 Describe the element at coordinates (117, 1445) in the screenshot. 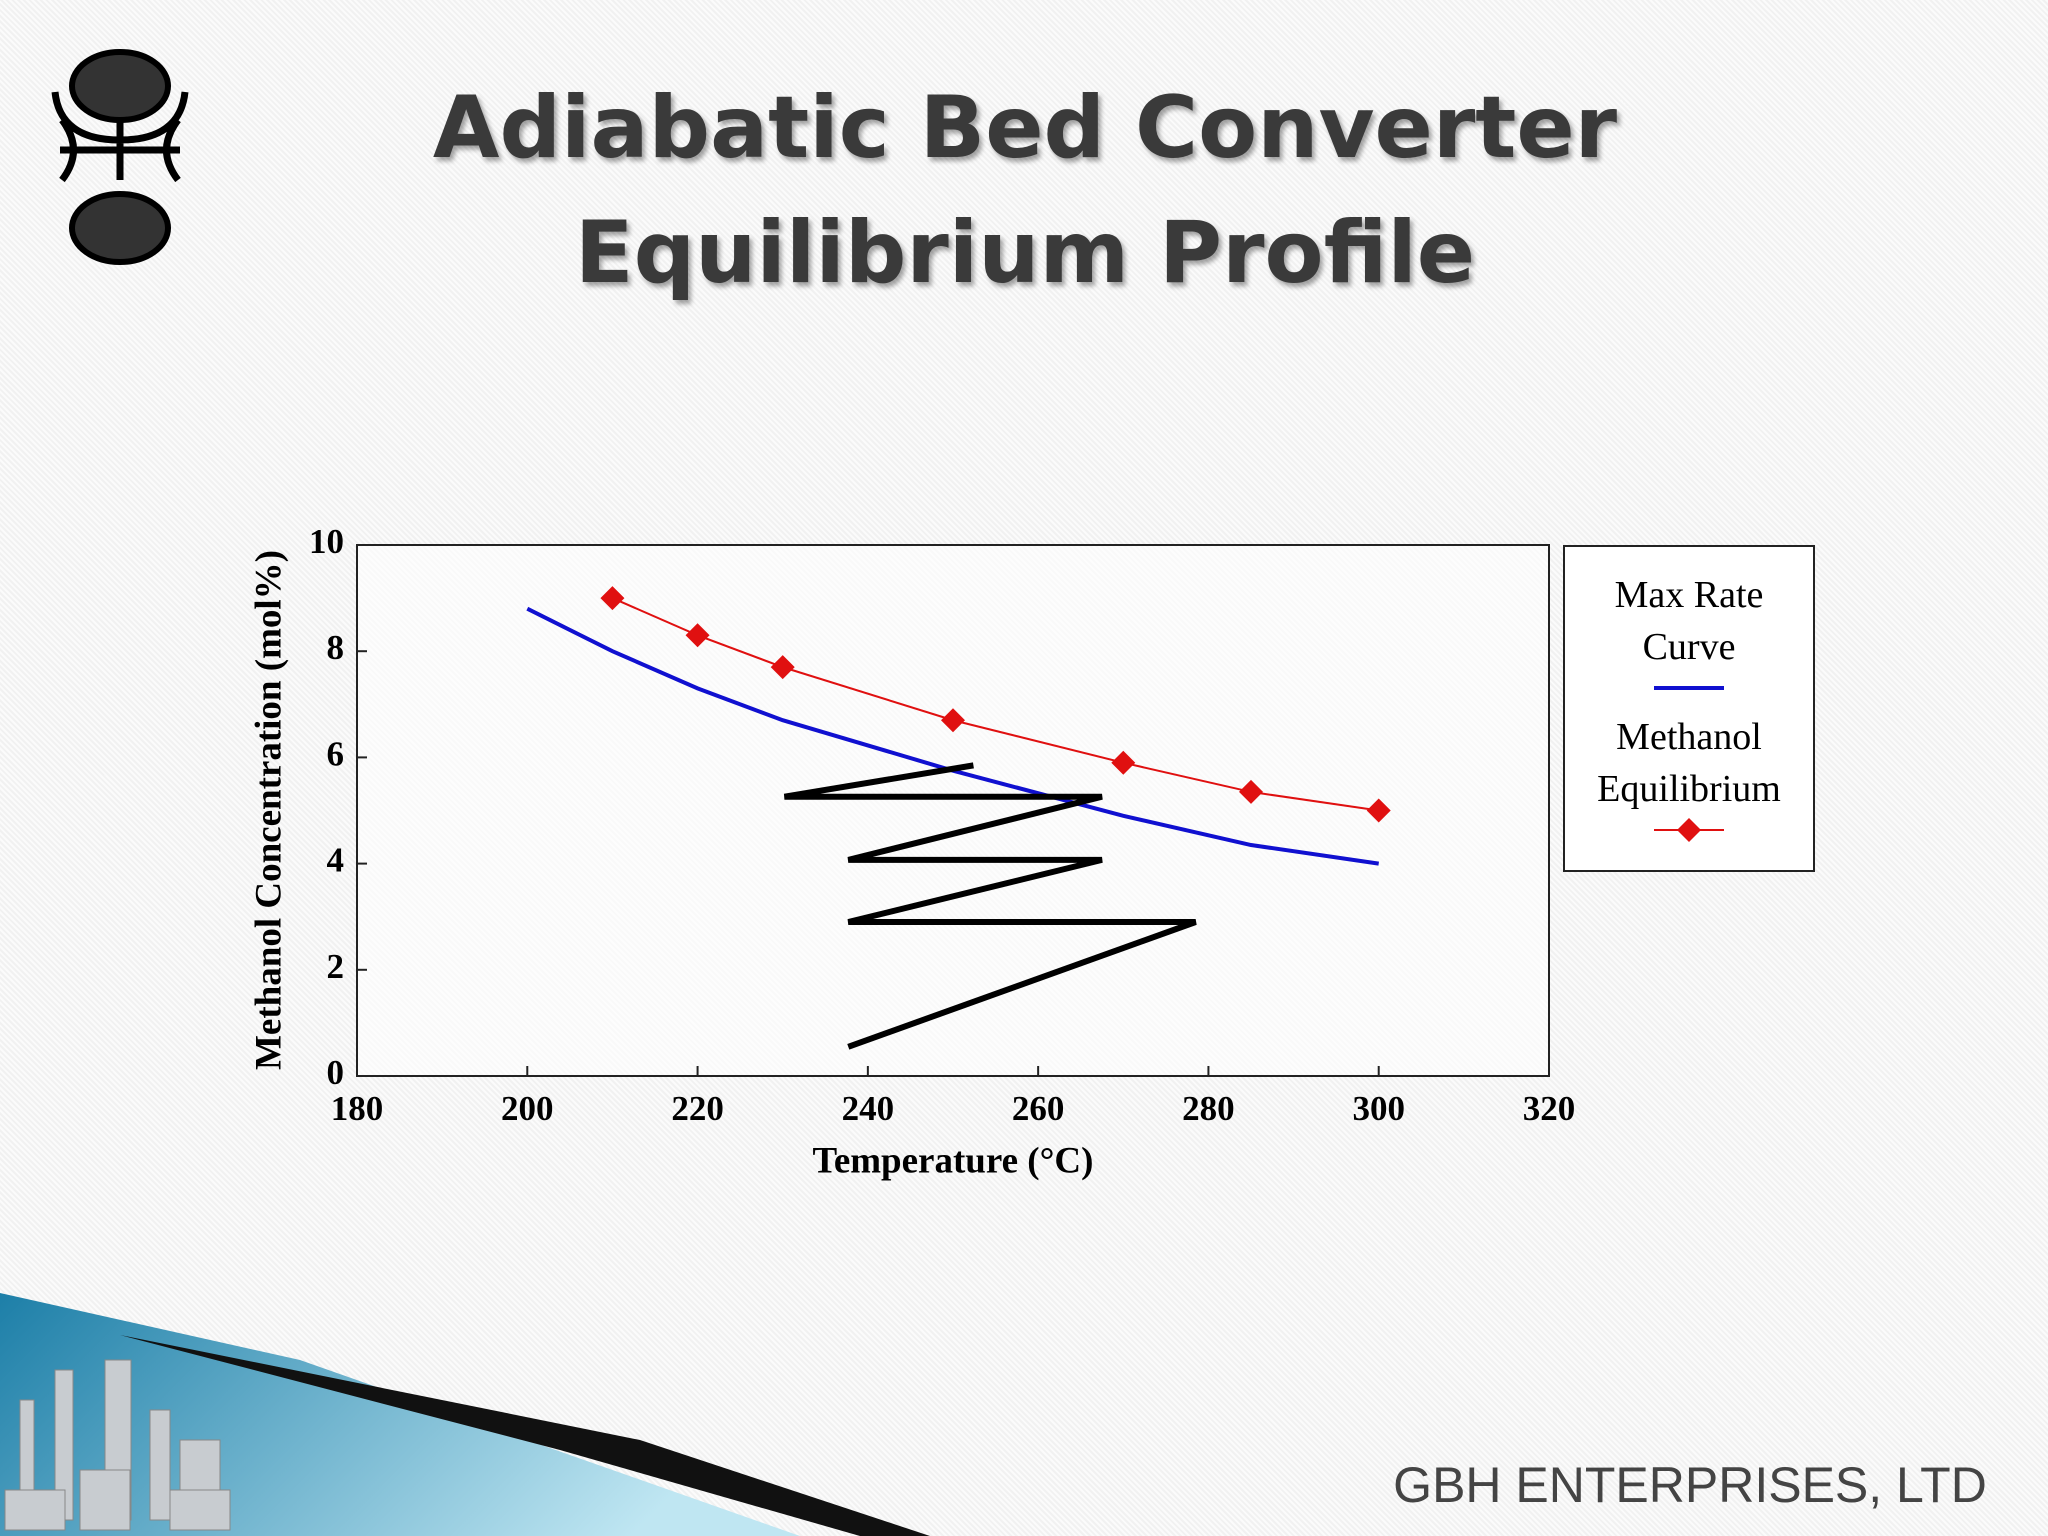

I see `decor-plant` at that location.